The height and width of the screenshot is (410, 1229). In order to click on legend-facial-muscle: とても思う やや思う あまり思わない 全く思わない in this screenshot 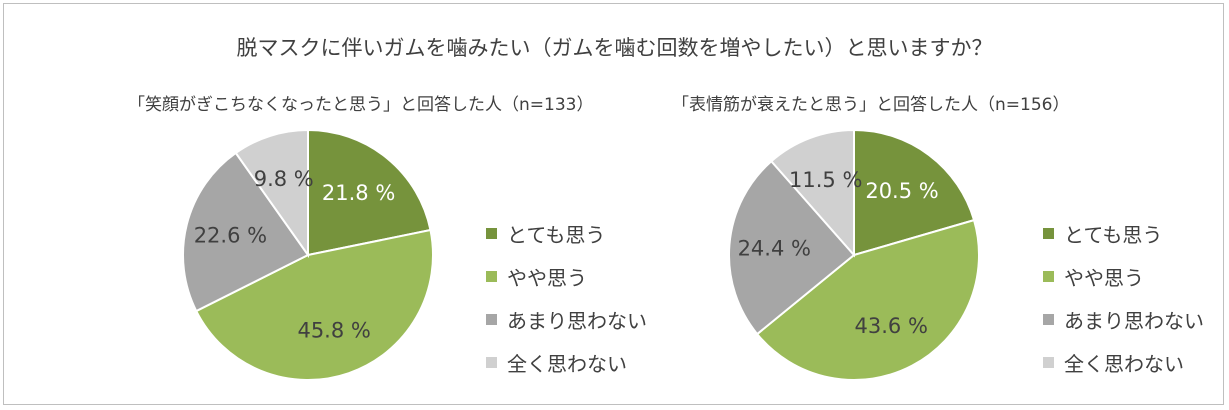, I will do `click(1123, 298)`.